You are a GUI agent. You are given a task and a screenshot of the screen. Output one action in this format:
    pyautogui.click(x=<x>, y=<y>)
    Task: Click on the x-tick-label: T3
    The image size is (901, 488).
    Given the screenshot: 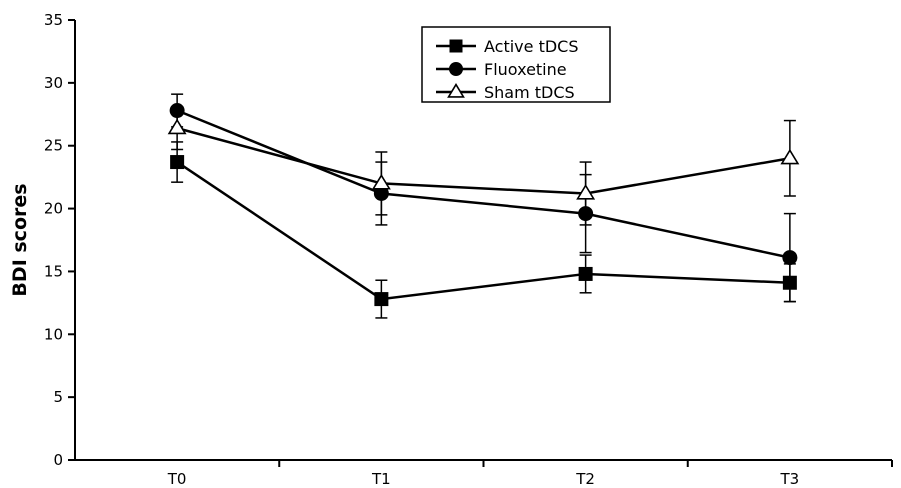 What is the action you would take?
    pyautogui.click(x=790, y=479)
    